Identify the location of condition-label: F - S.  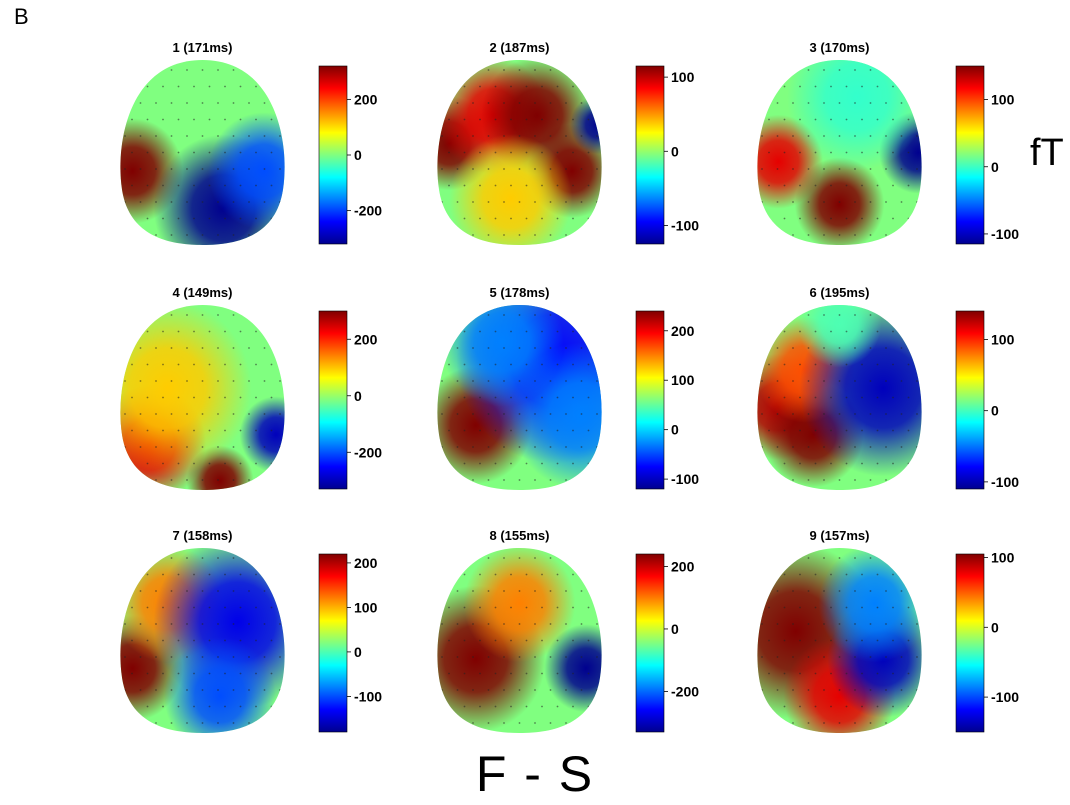
(535, 774).